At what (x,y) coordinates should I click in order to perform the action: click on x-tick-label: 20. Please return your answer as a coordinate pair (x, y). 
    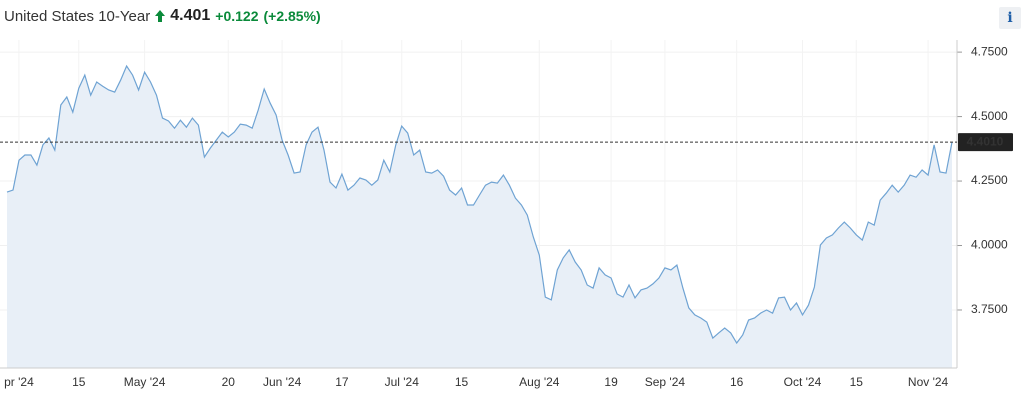
    Looking at the image, I should click on (229, 382).